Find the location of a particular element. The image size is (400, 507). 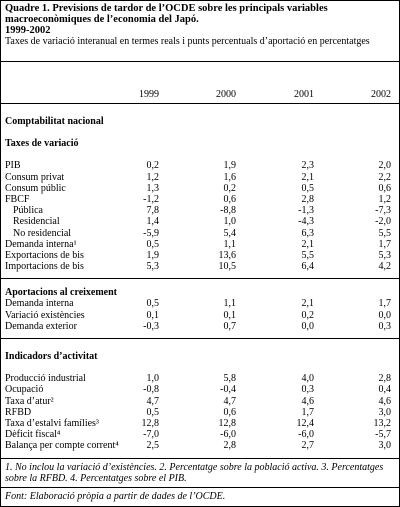

cell-value: 1,3 is located at coordinates (153, 188).